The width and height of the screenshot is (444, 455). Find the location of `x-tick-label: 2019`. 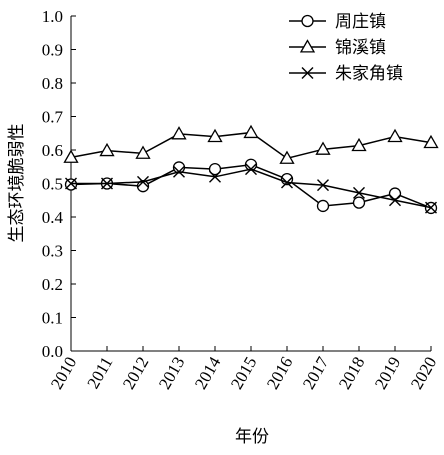

x-tick-label: 2019 is located at coordinates (387, 373).